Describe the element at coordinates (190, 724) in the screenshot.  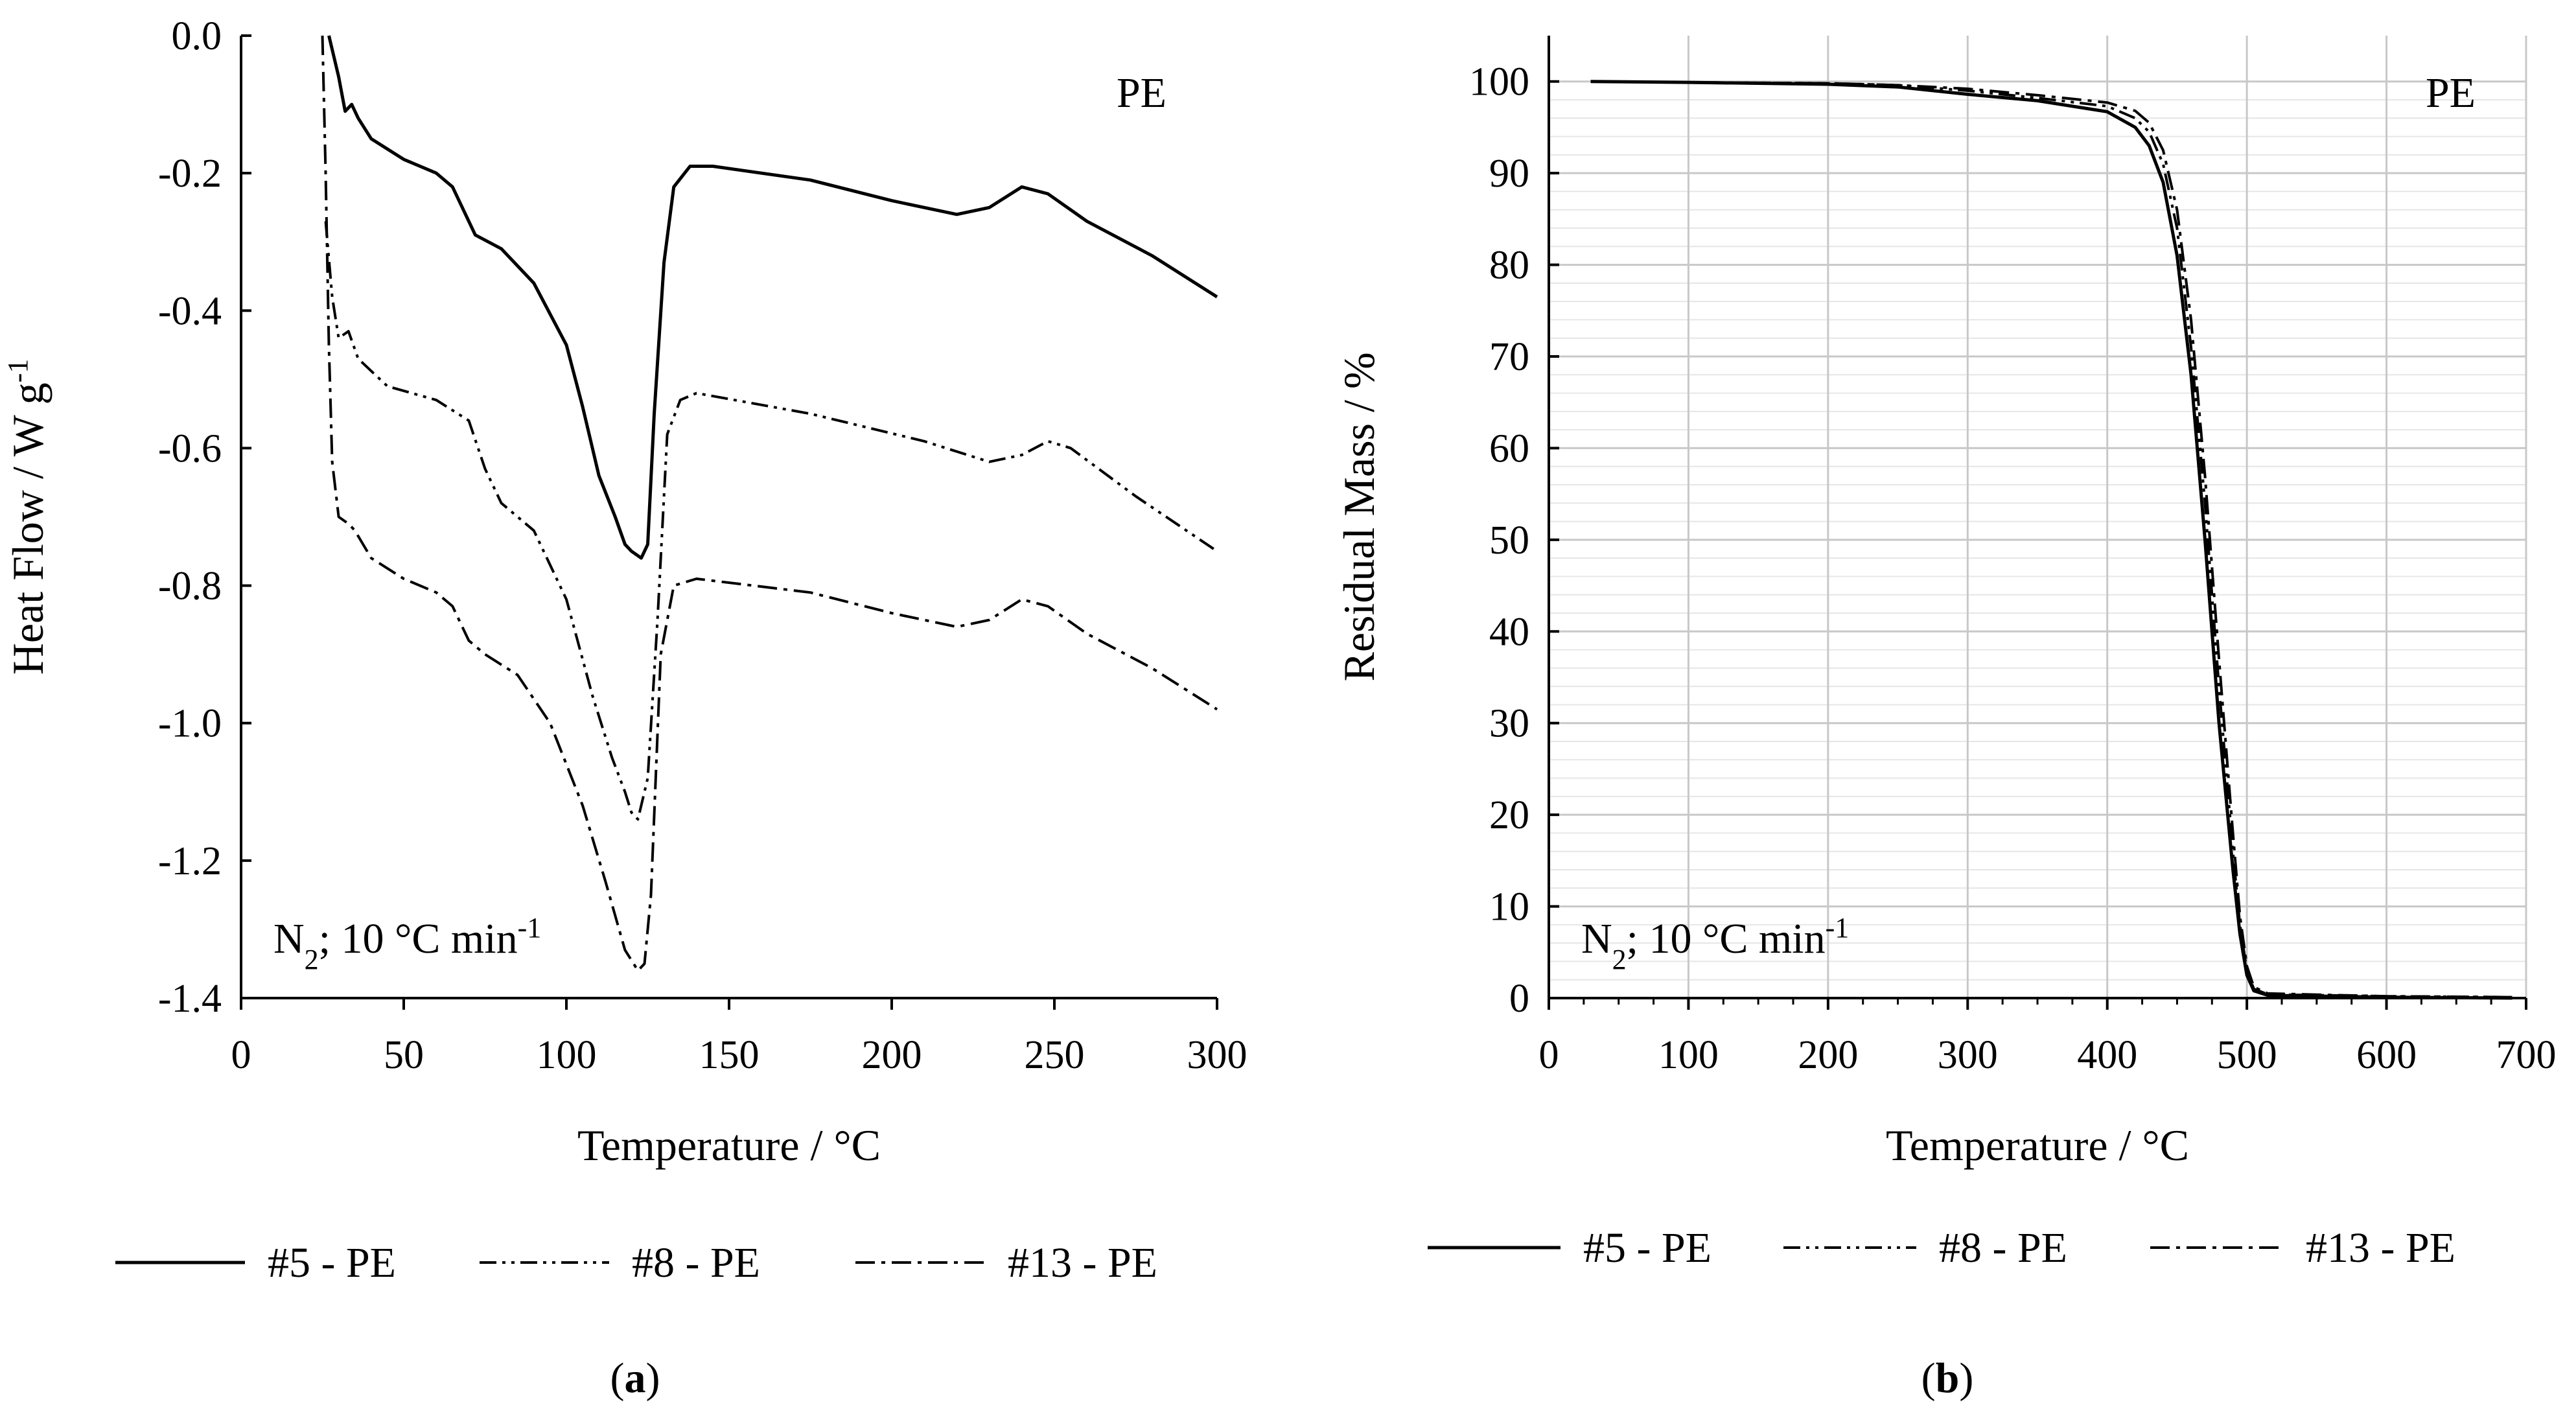
I see `y-tick-label: -1.0` at that location.